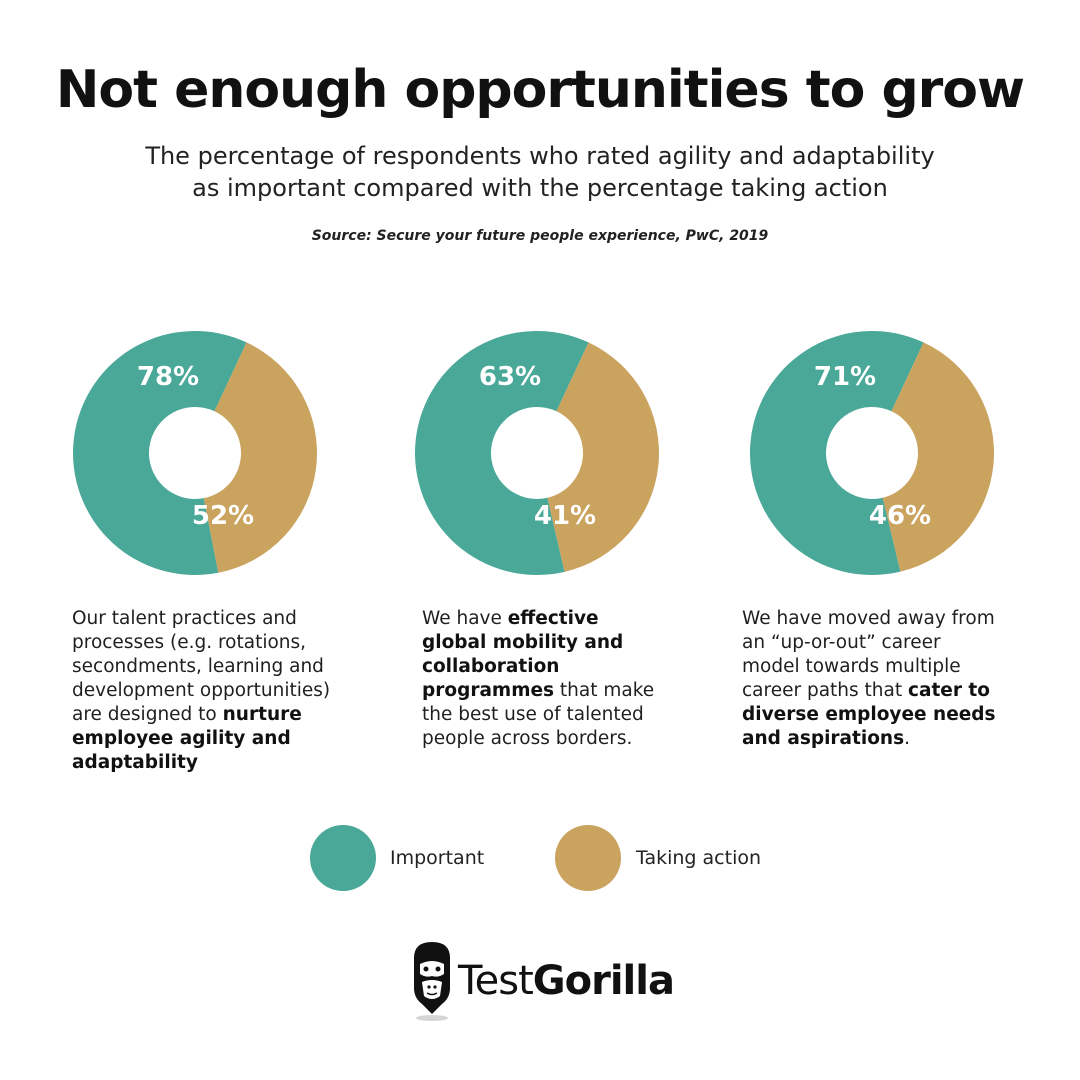  I want to click on logo-word-gorilla: Gorilla, so click(603, 981).